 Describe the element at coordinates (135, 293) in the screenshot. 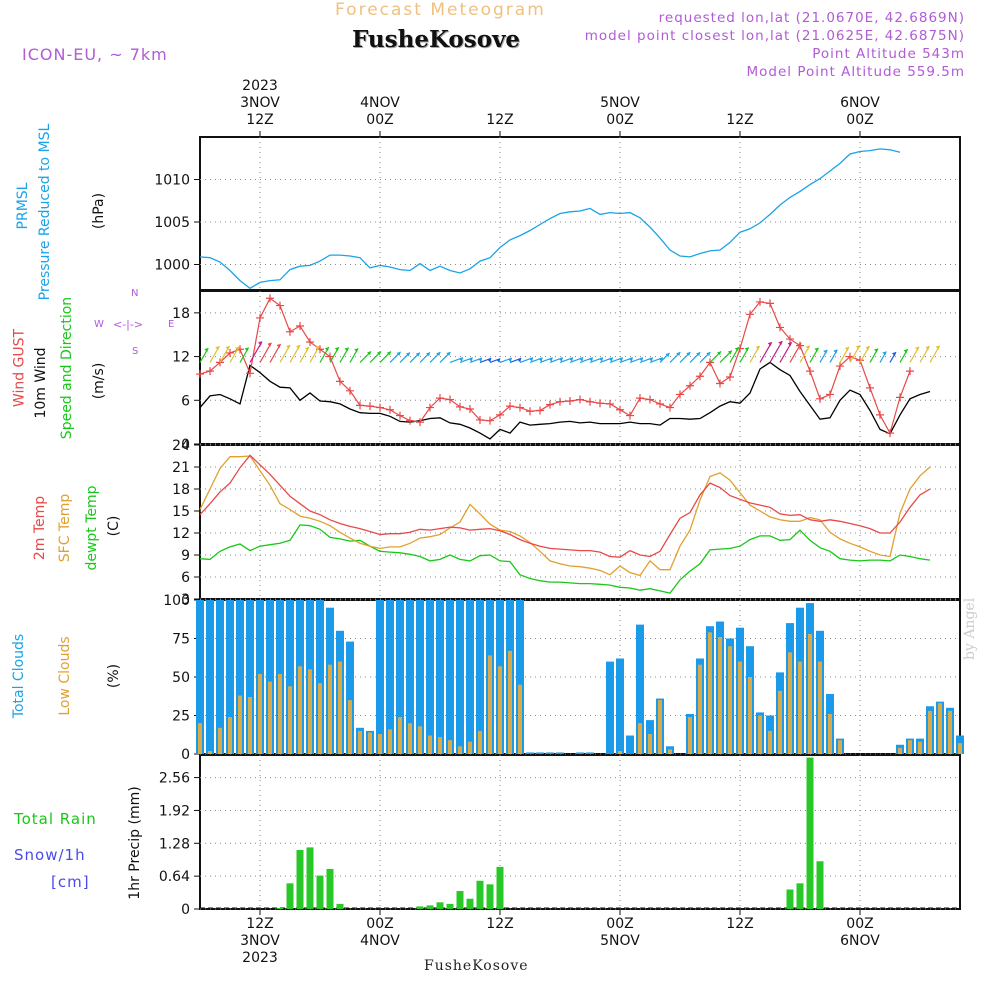

I see `compass-n: N` at that location.